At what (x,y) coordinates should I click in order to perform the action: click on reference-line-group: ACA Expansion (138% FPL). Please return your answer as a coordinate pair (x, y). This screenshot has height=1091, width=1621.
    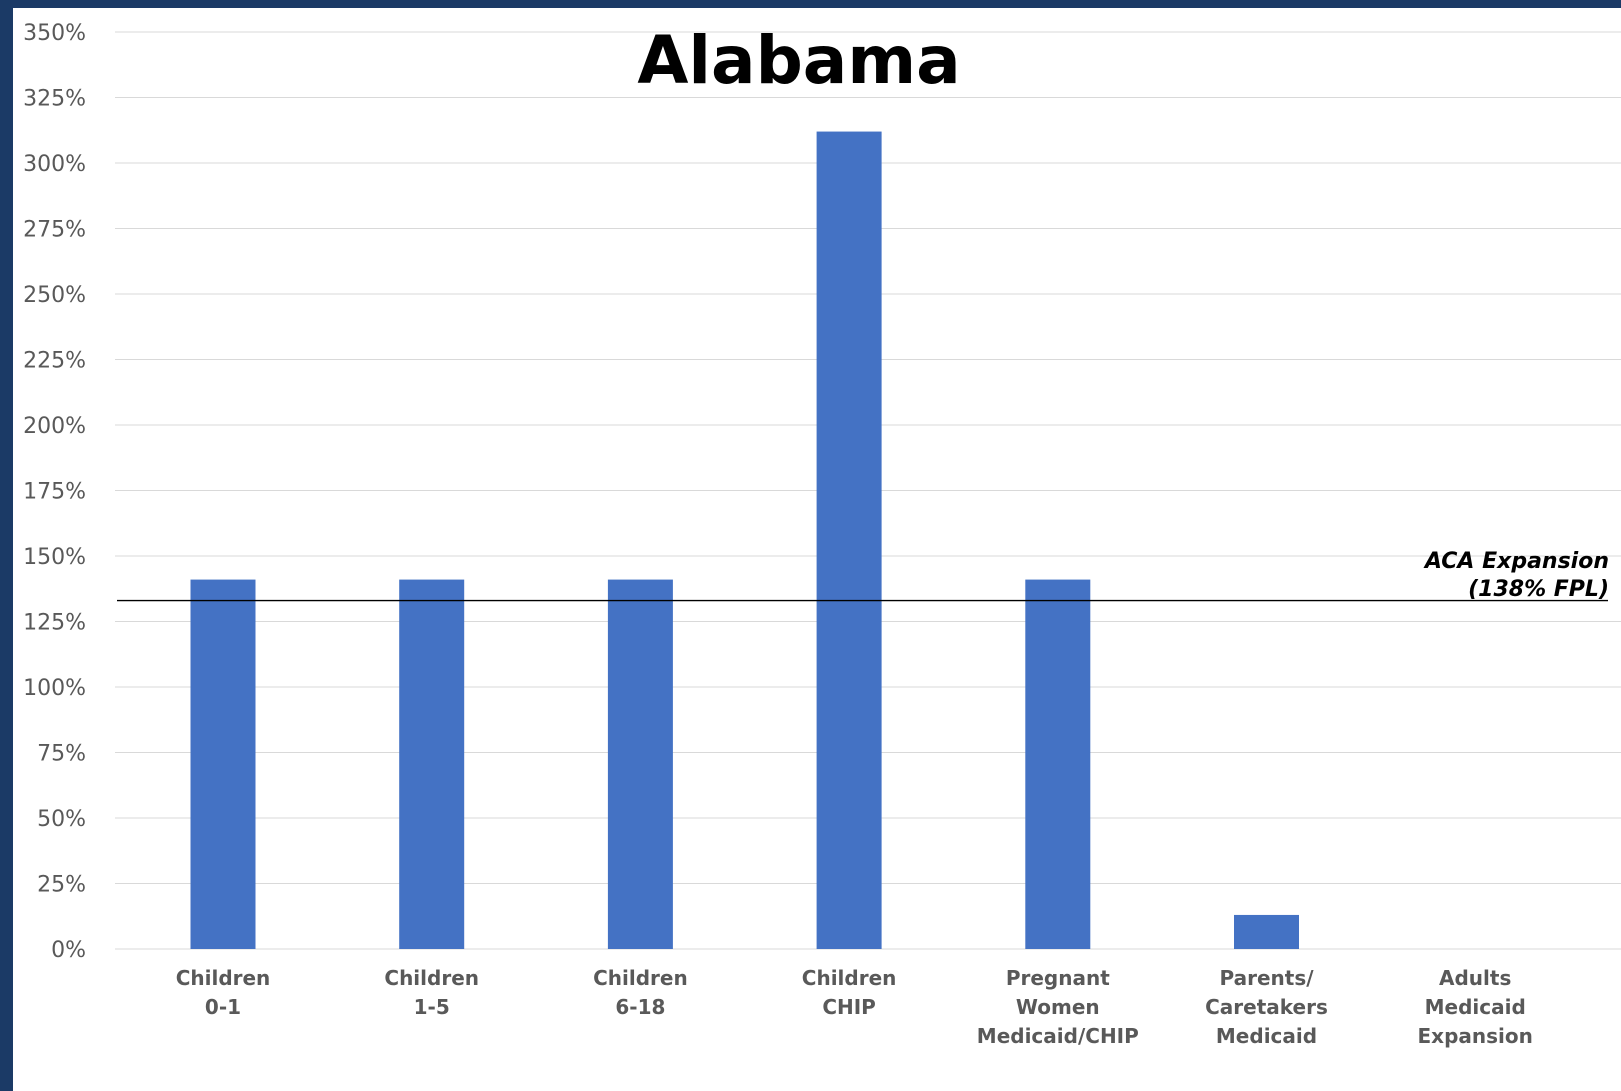
    Looking at the image, I should click on (863, 575).